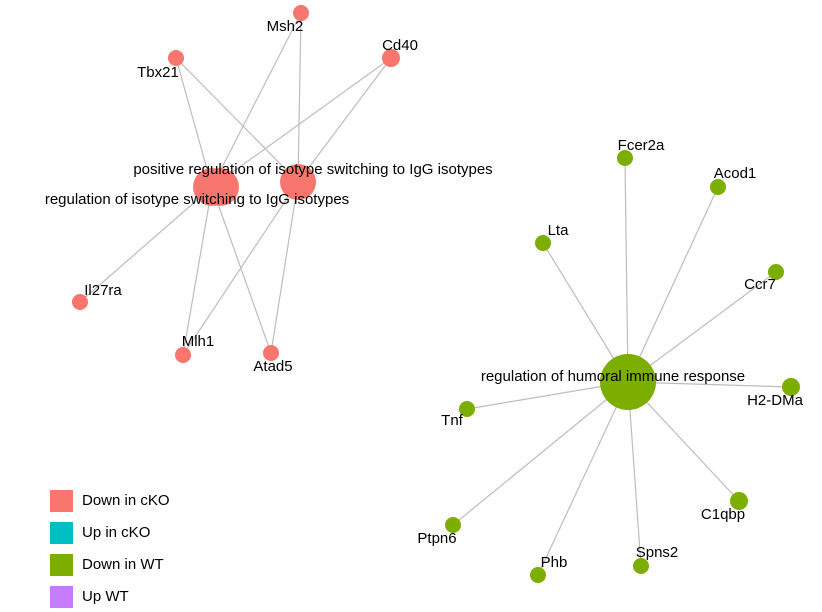 The image size is (822, 612). I want to click on legend-label: Down in WT, so click(123, 564).